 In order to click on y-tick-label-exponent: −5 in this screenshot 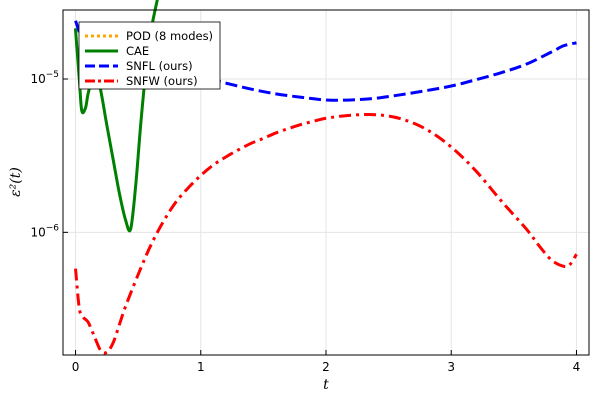, I will do `click(52, 75)`.